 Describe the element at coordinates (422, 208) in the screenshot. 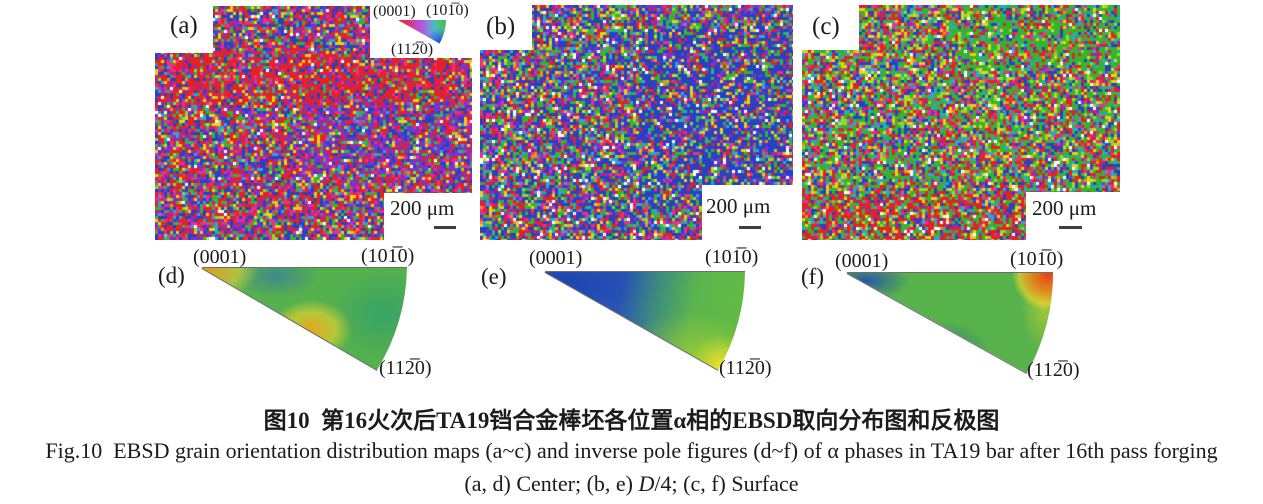

I see `scale-label-a: 200 μm` at that location.